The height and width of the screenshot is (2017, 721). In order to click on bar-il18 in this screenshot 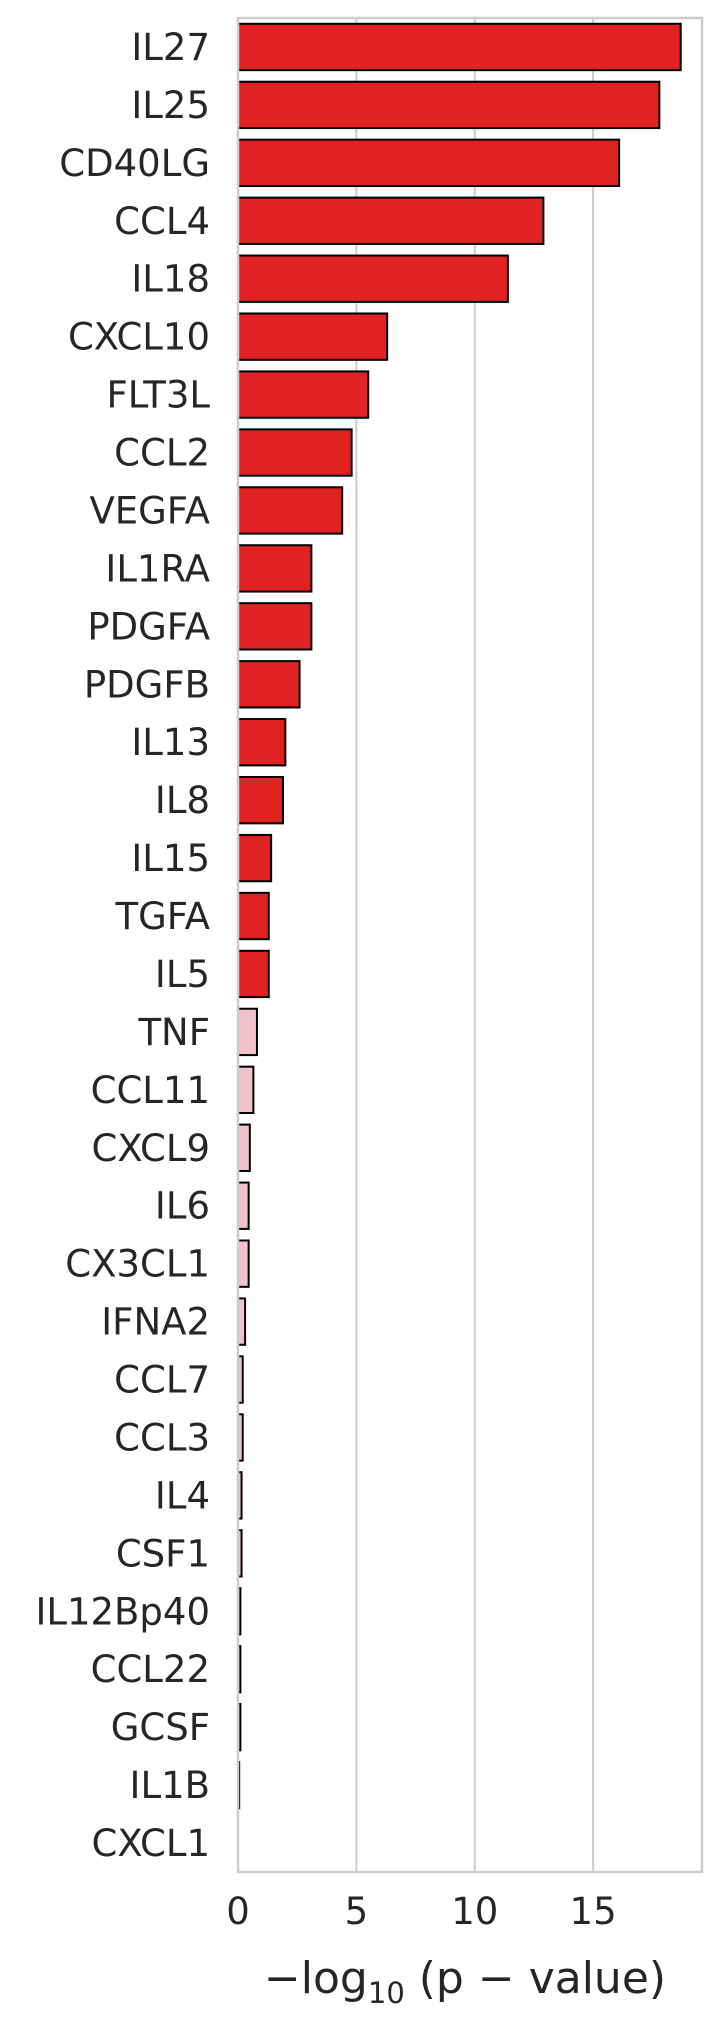, I will do `click(373, 278)`.